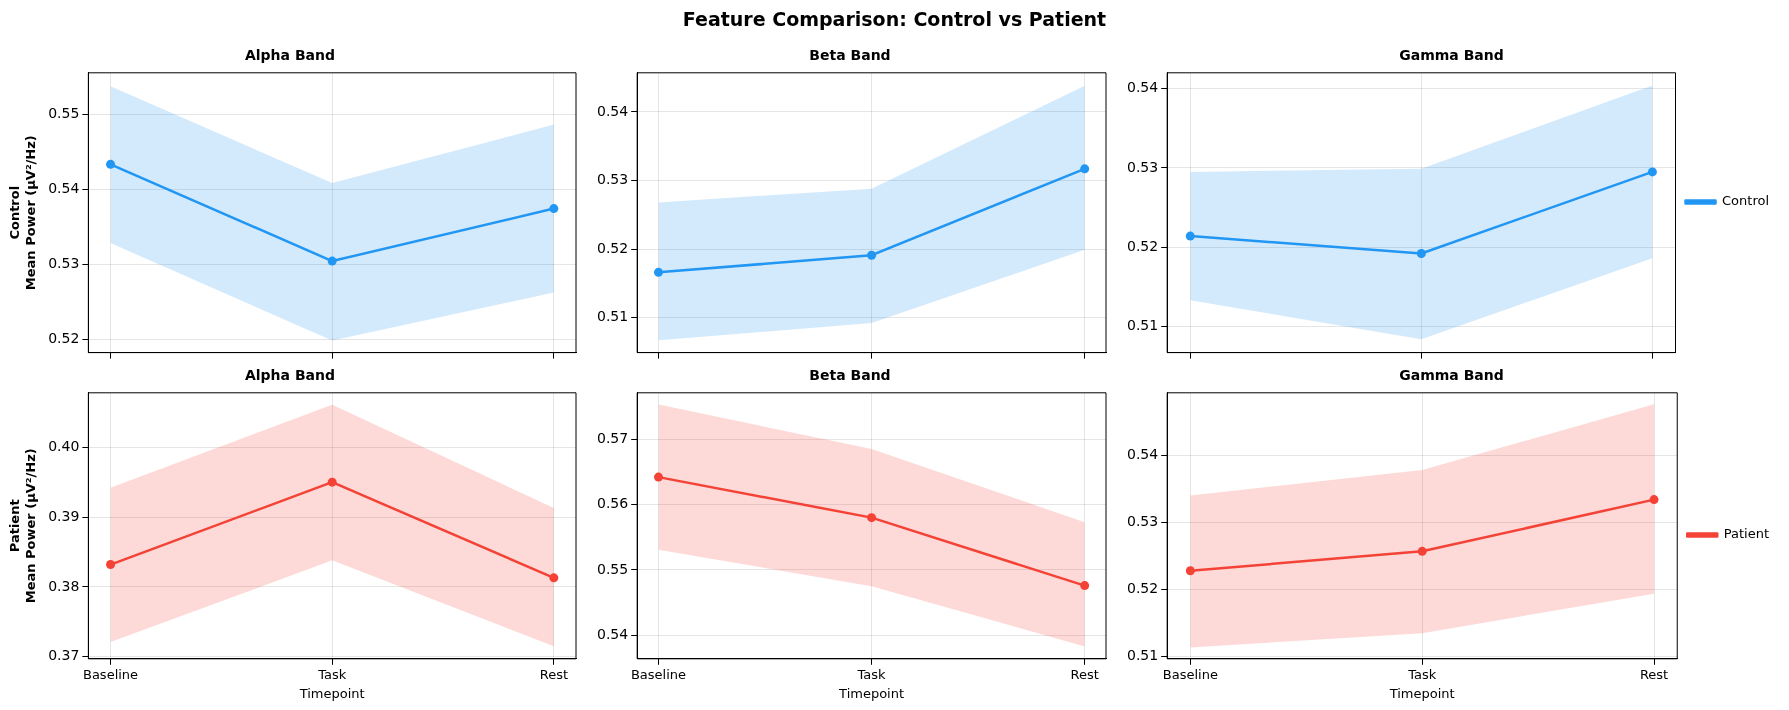 The image size is (1789, 710). Describe the element at coordinates (22, 213) in the screenshot. I see `y-axis-title: Control Mean Power (µV²/Hz)` at that location.